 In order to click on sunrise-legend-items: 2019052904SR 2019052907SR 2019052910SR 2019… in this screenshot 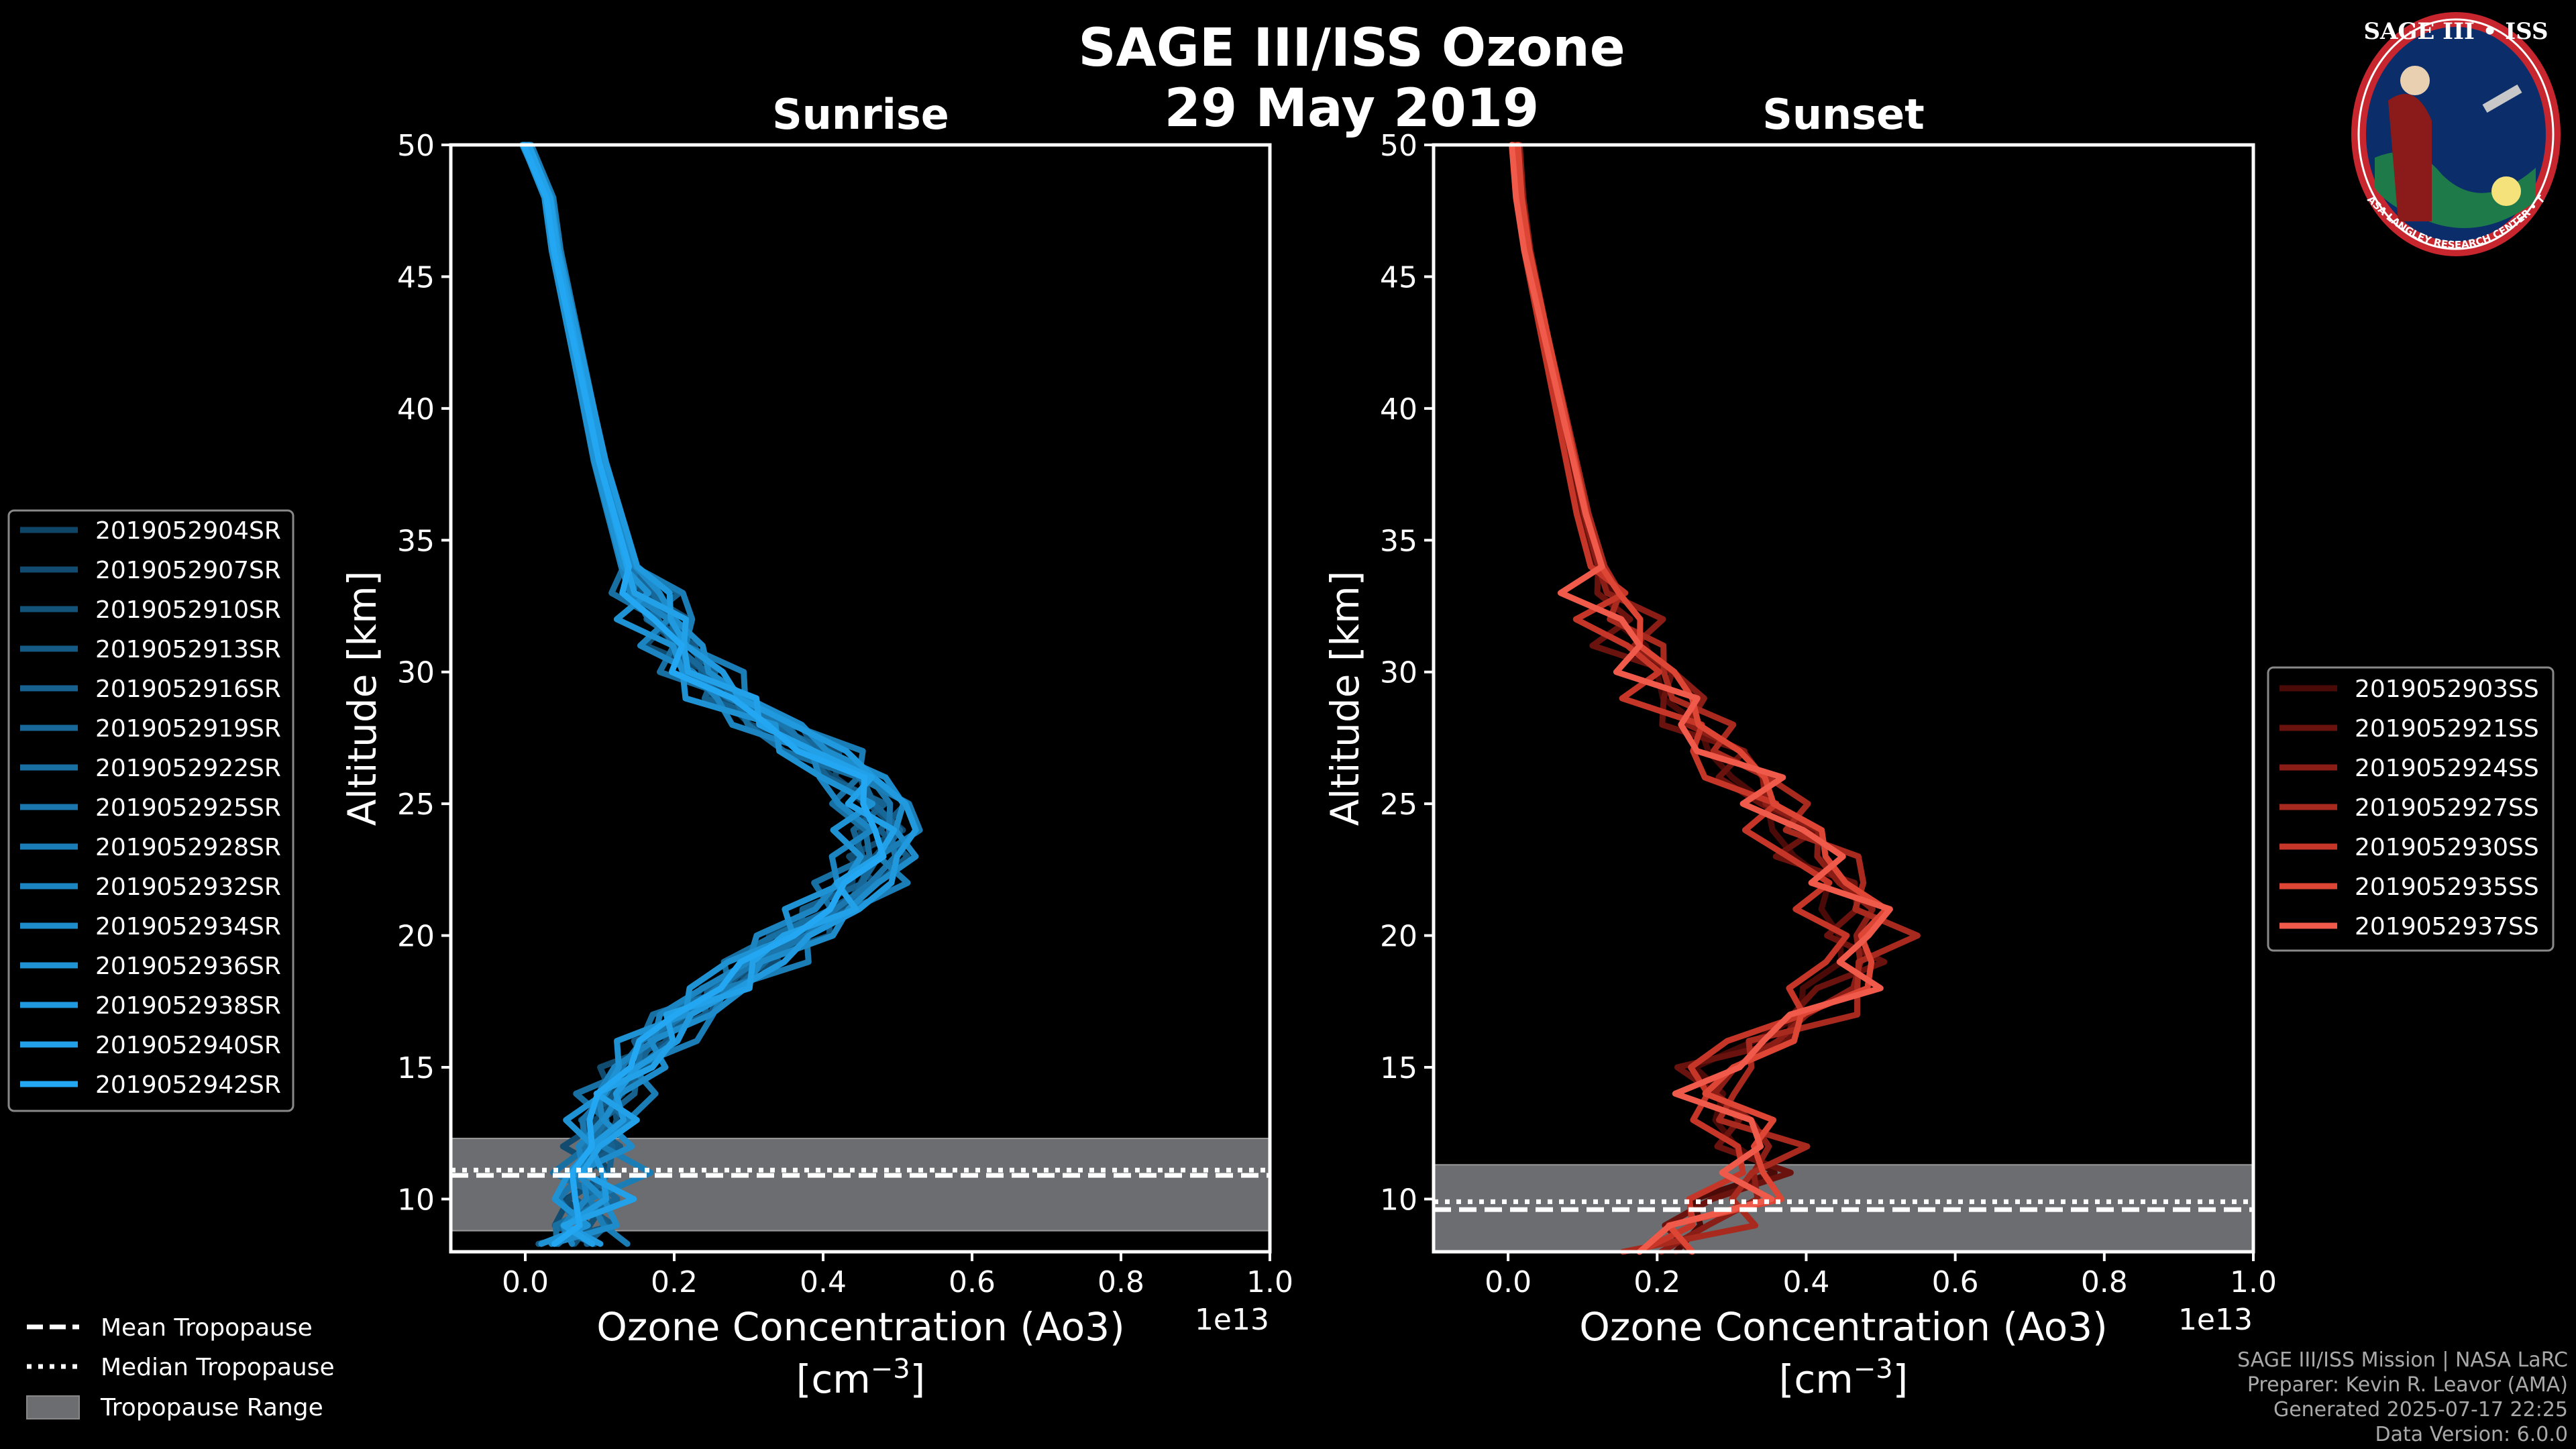, I will do `click(150, 808)`.